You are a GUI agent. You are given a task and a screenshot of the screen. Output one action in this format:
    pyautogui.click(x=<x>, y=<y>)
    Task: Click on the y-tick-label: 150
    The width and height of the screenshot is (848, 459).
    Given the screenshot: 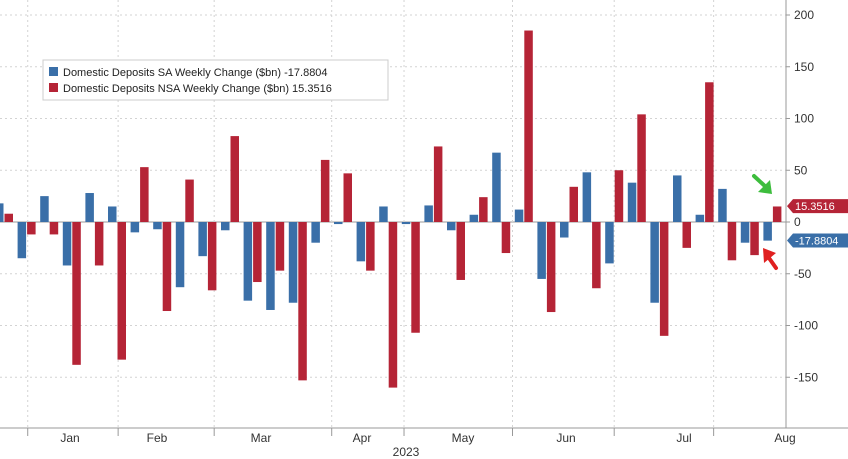 What is the action you would take?
    pyautogui.click(x=804, y=67)
    